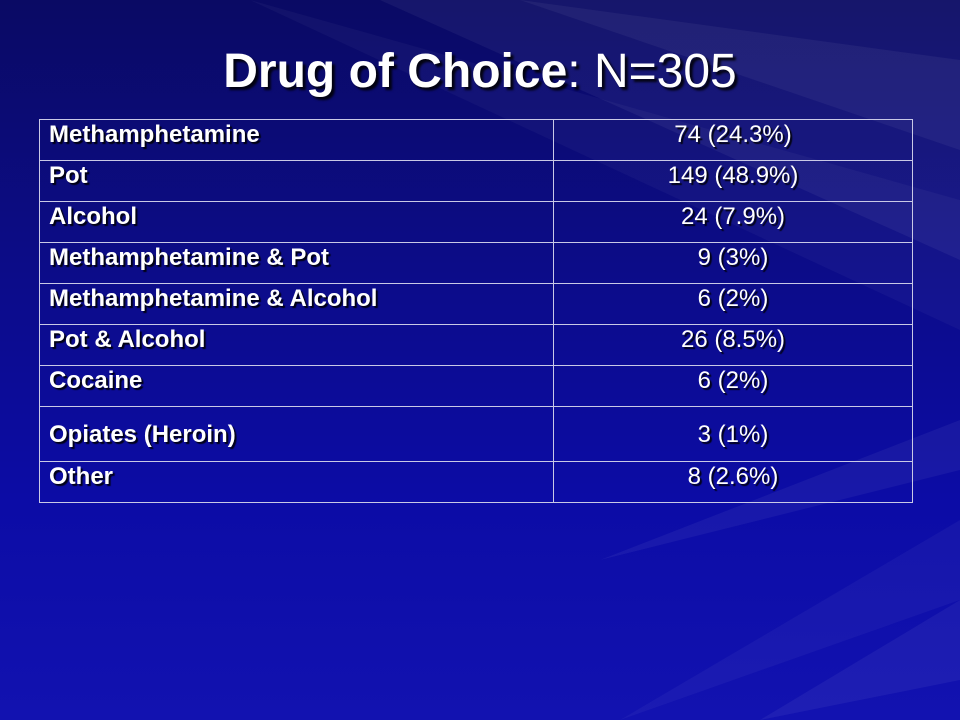 The image size is (960, 720). Describe the element at coordinates (296, 222) in the screenshot. I see `drug-name-cell: Alcohol` at that location.